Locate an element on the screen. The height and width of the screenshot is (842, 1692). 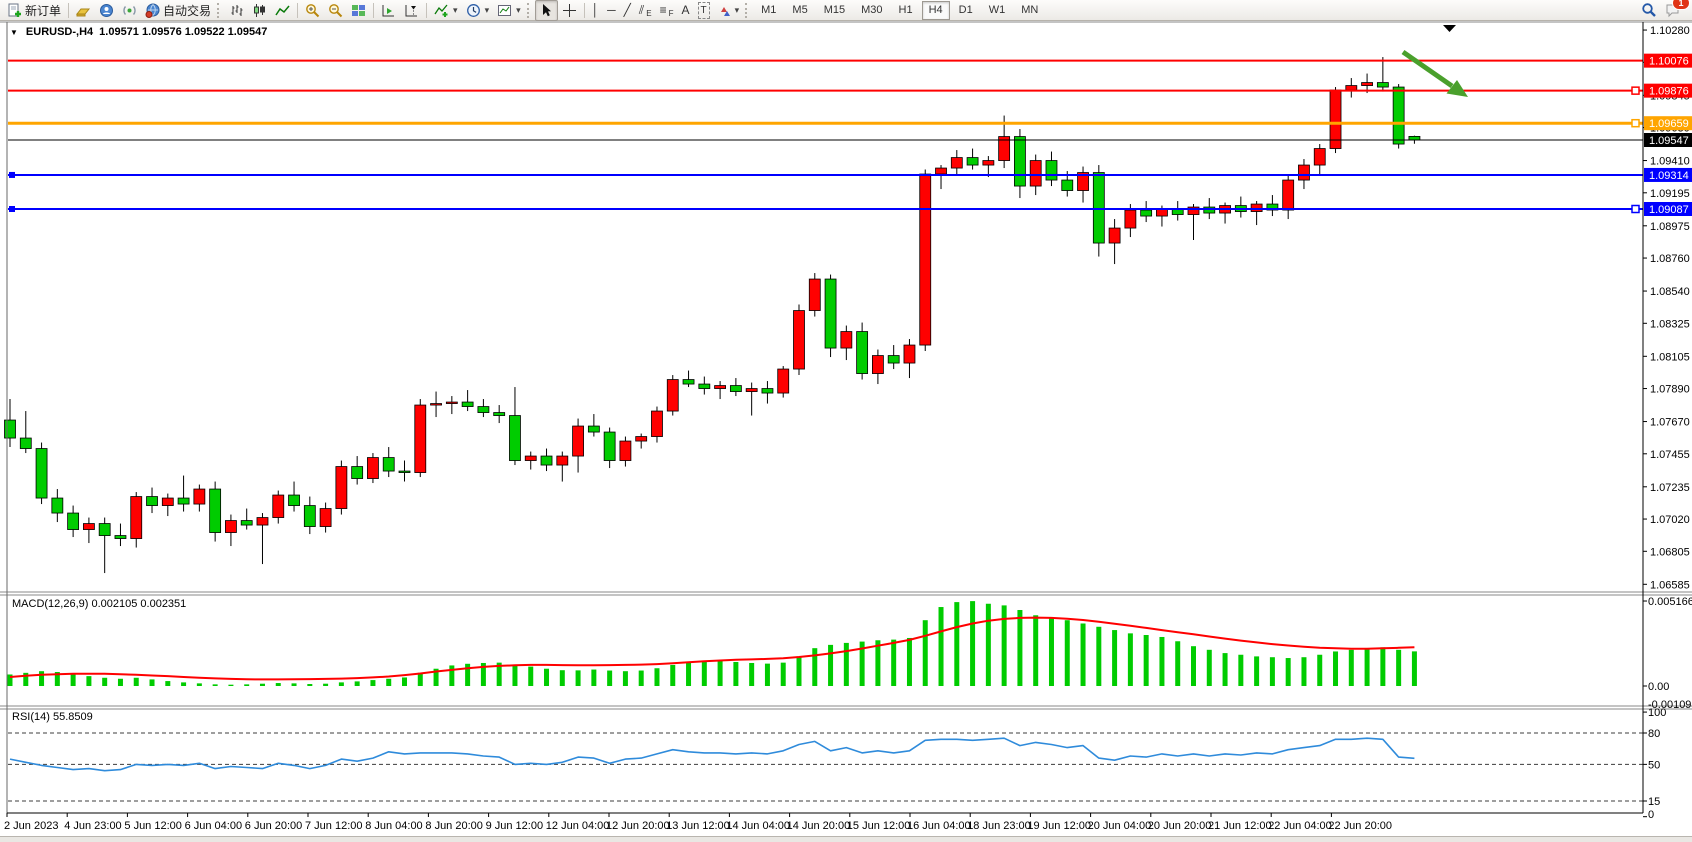
current-price-line: 1.09547 is located at coordinates (850, 140).